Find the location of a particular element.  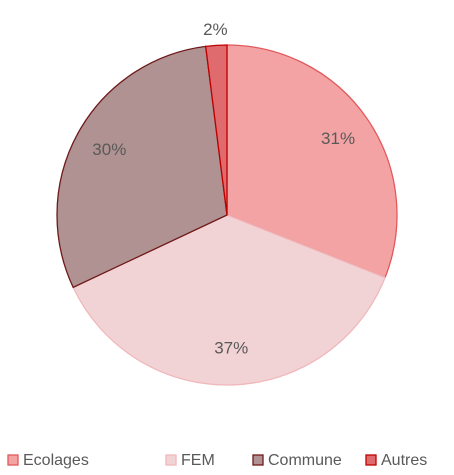

pie-slice is located at coordinates (216, 130).